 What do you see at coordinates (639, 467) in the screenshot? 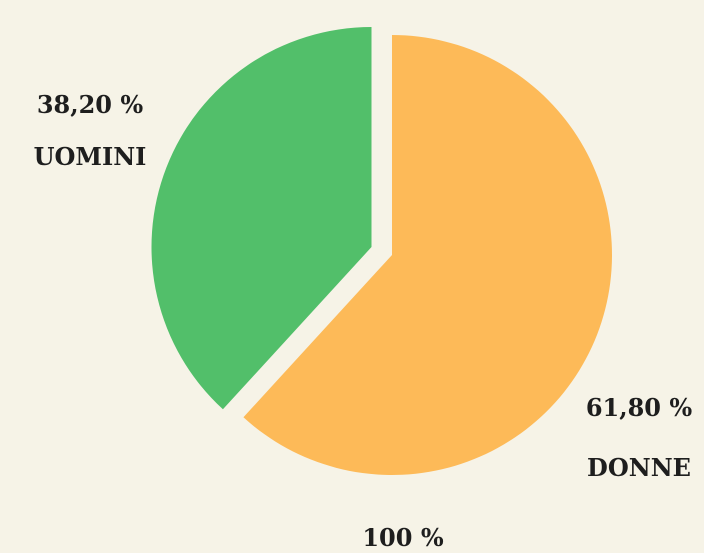
I see `donne-name-label: DONNE` at bounding box center [639, 467].